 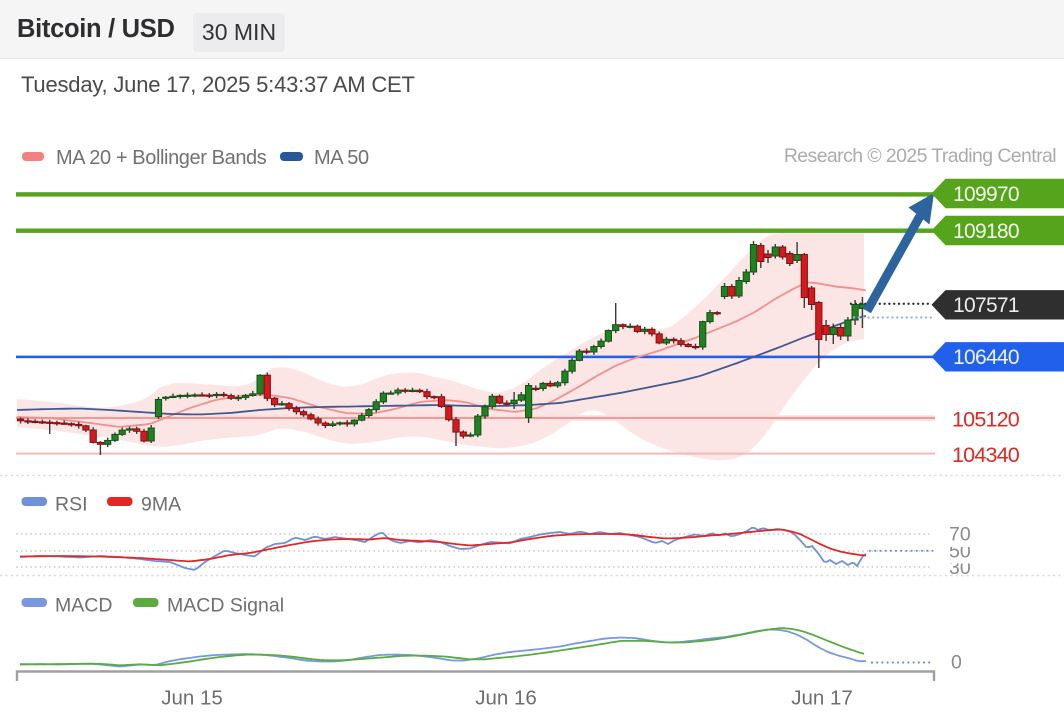 I want to click on svg-text: 109970, so click(x=986, y=194).